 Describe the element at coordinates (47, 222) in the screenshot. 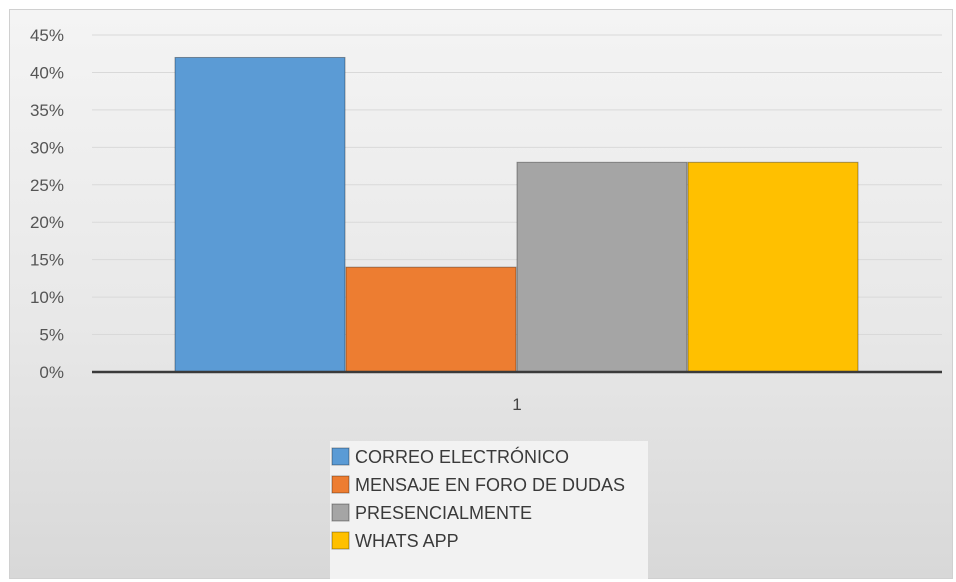

I see `y-tick-label: 20%` at that location.